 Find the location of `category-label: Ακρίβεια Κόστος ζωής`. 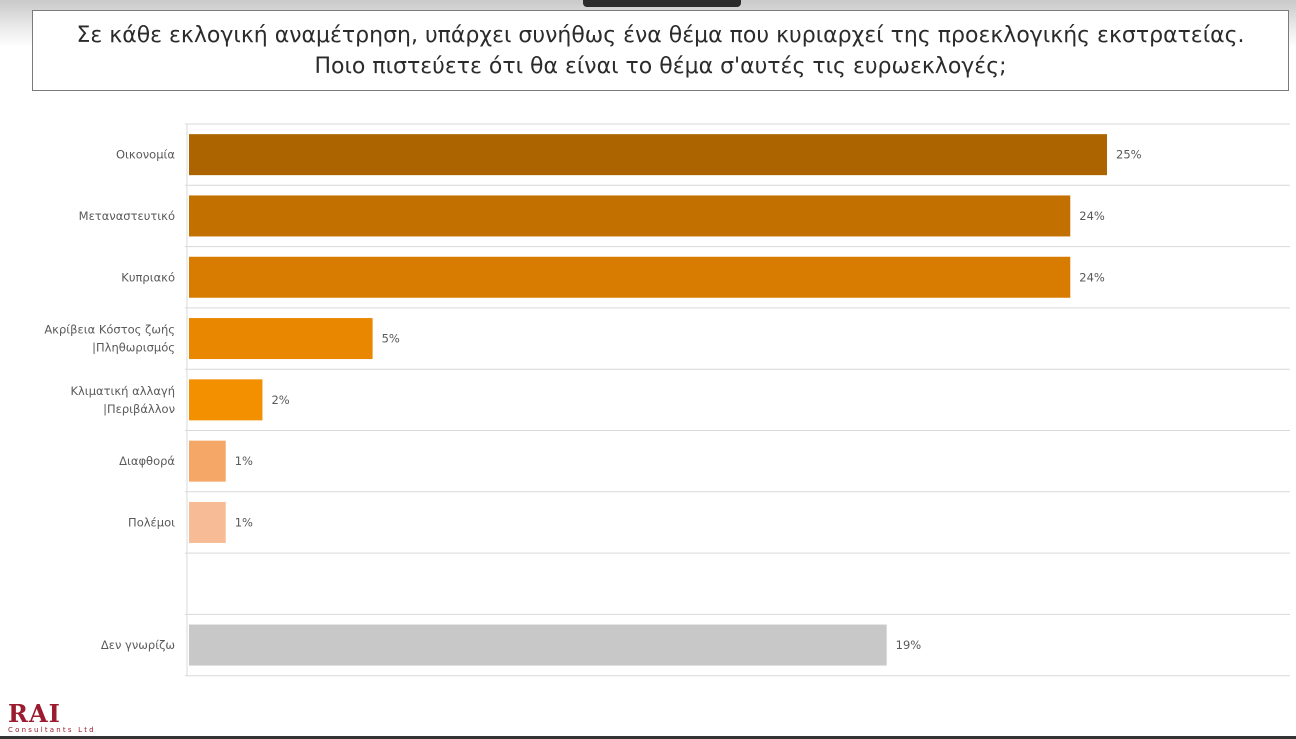

category-label: Ακρίβεια Κόστος ζωής is located at coordinates (109, 330).